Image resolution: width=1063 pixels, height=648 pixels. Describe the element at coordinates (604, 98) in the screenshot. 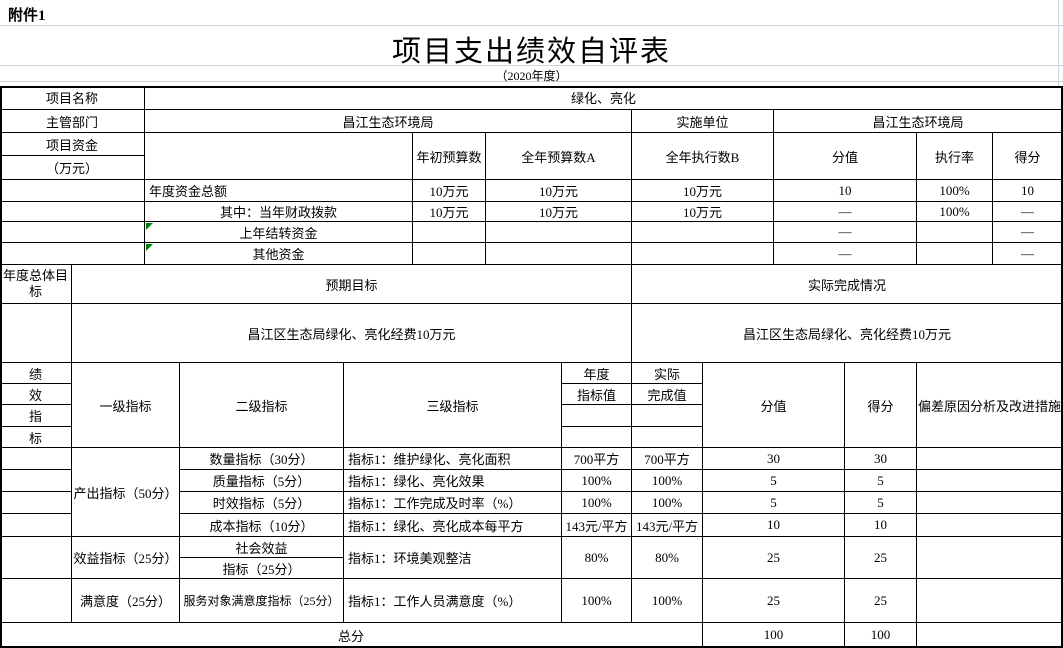

I see `cell-project-name-value: 绿化、亮化` at that location.